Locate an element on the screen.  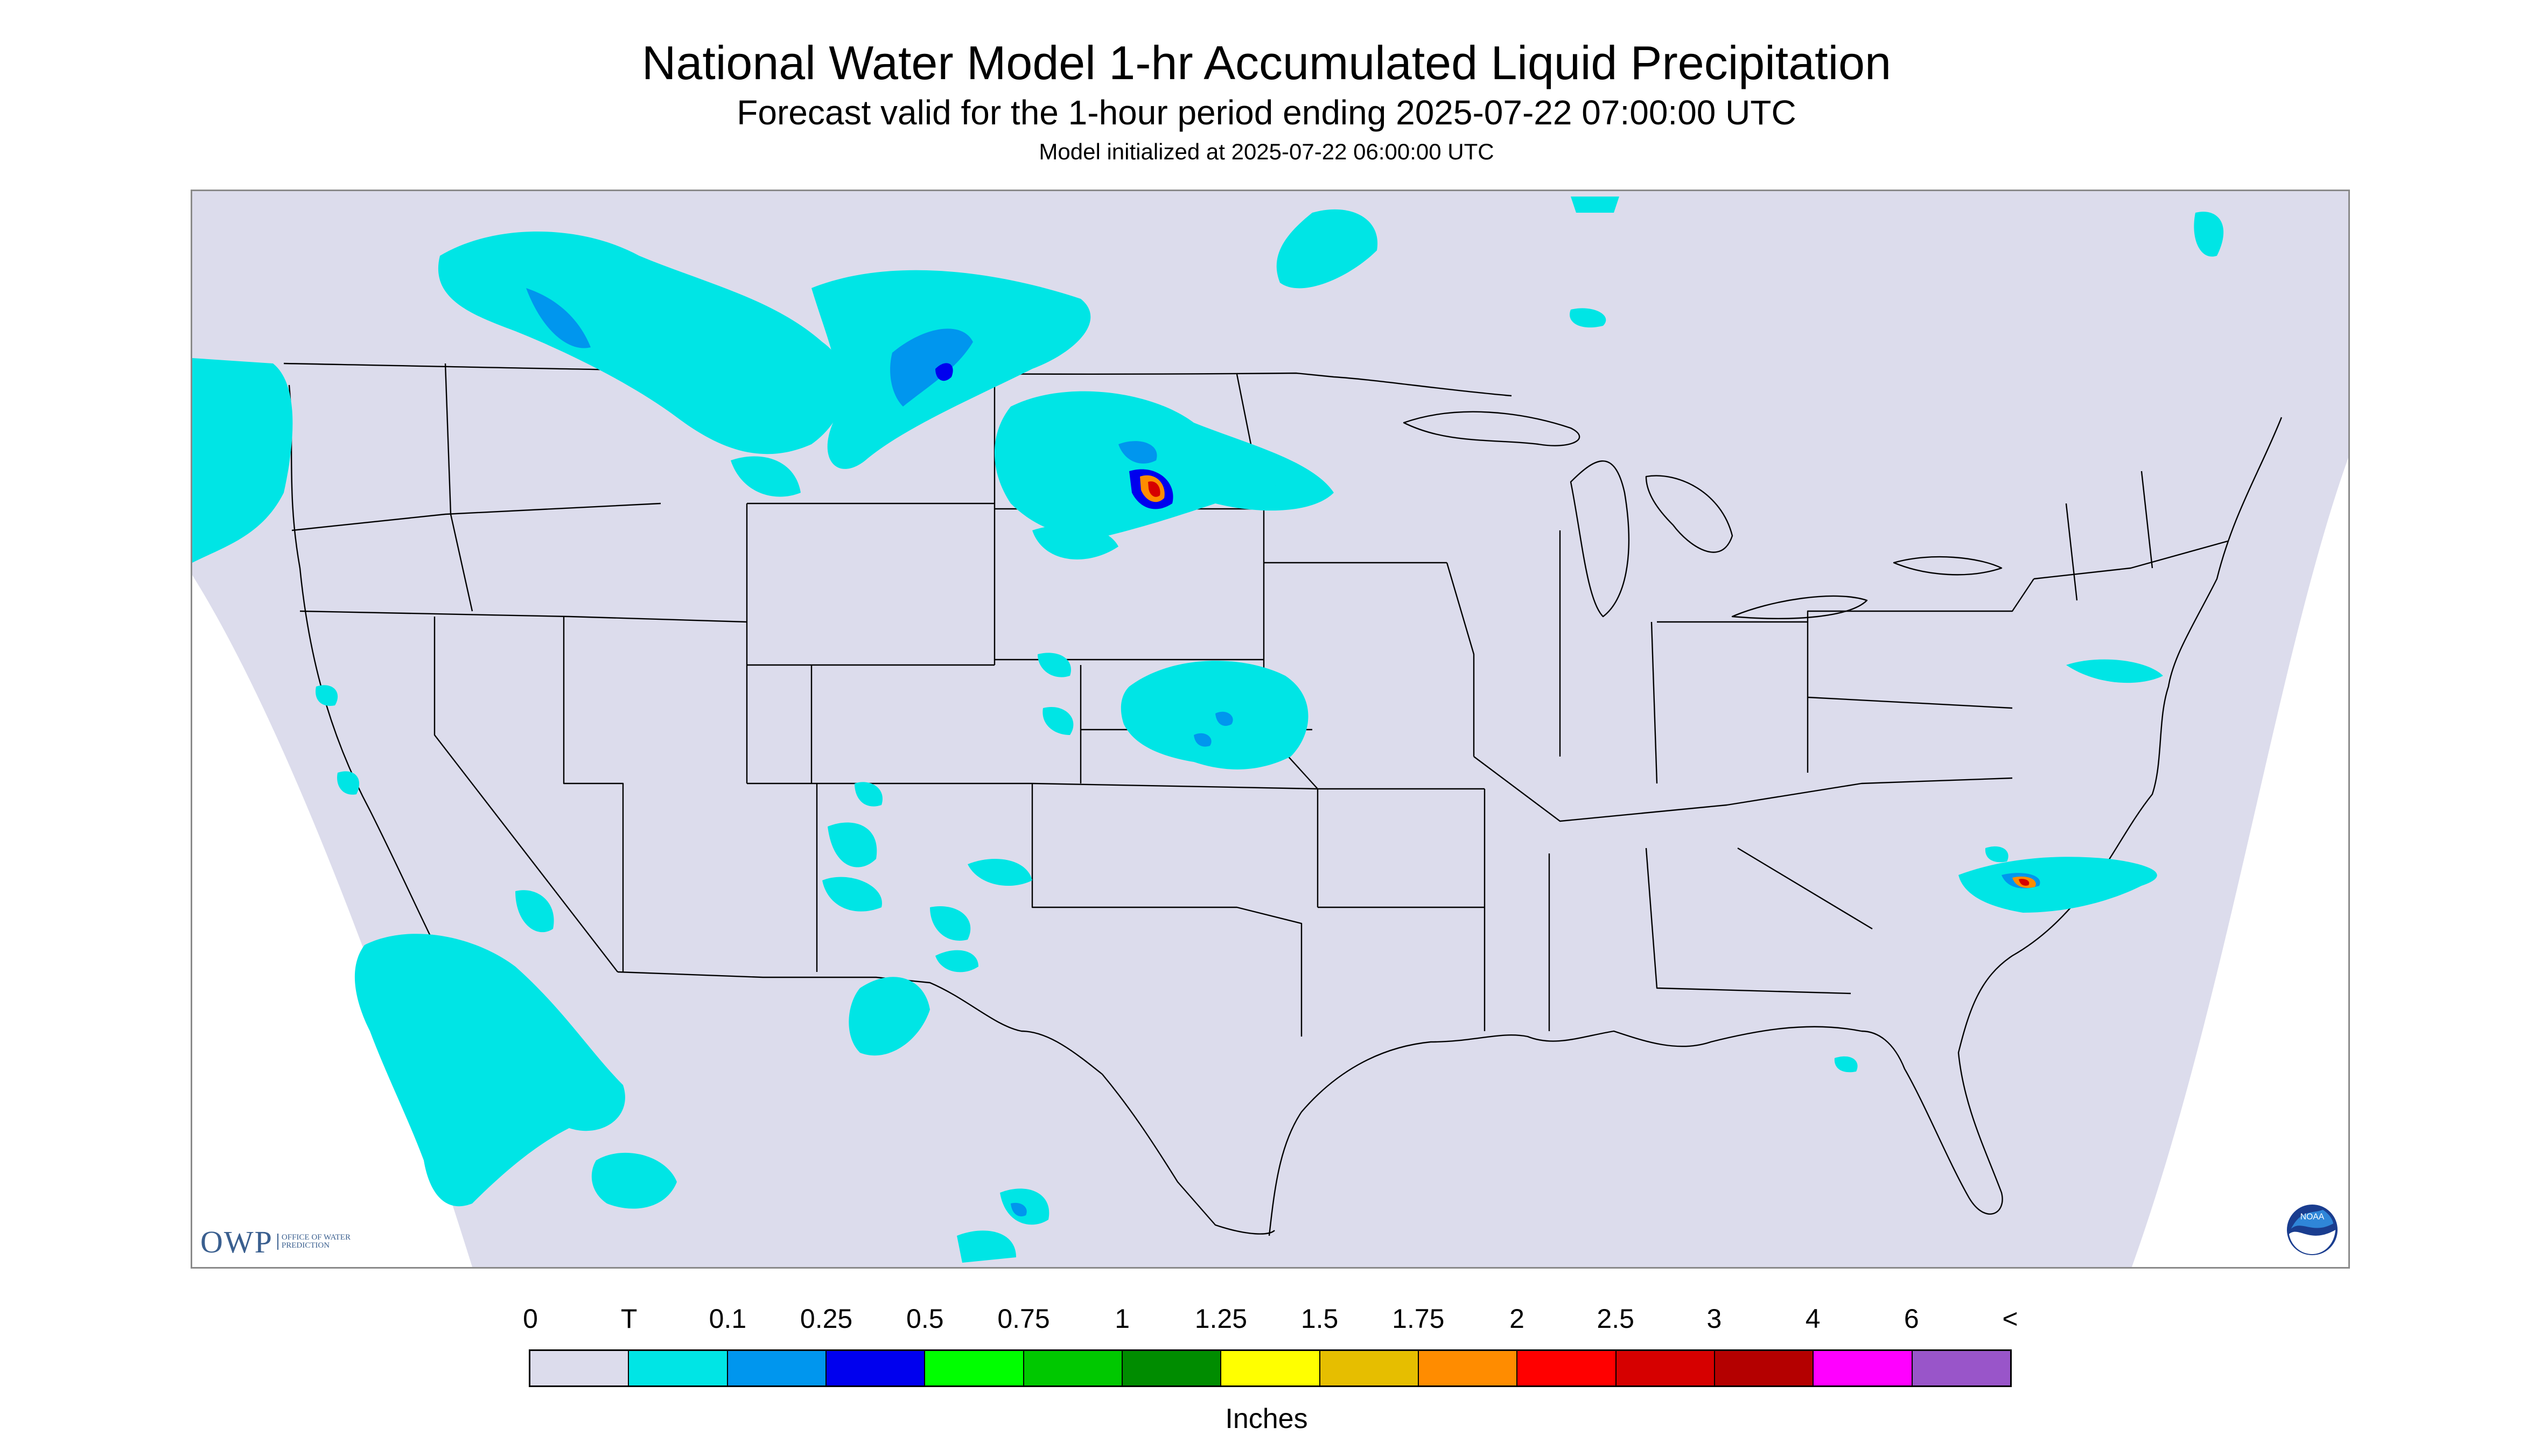
legend-tick-label: 1 is located at coordinates (1123, 1319).